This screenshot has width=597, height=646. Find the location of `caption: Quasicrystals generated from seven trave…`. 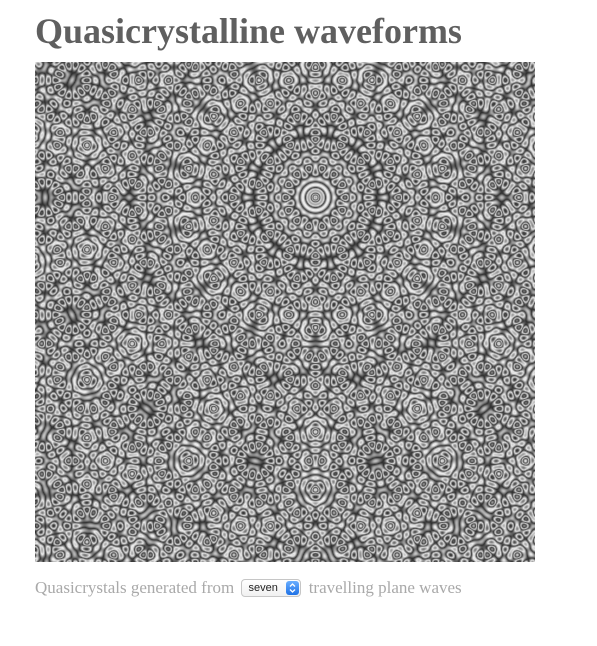

caption: Quasicrystals generated from seven trave… is located at coordinates (305, 587).